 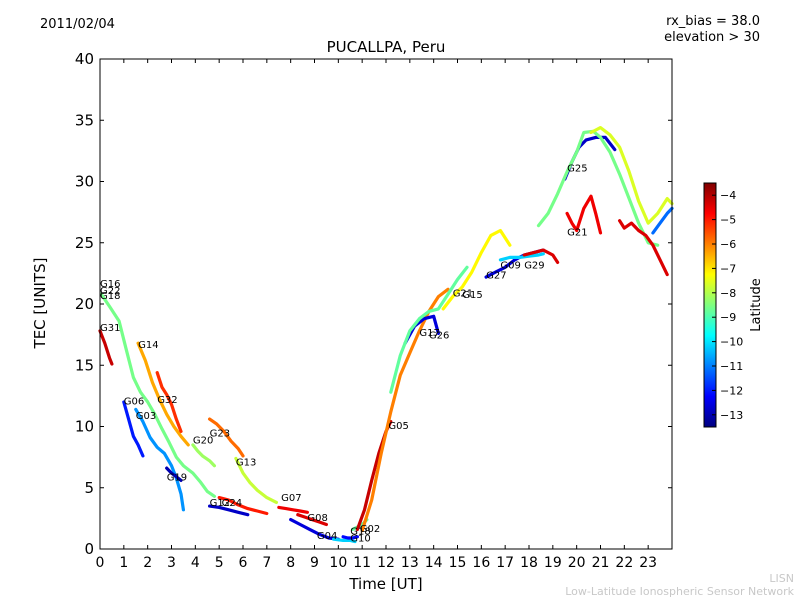 I want to click on colorbar-tick-label-5: −5, so click(x=728, y=220).